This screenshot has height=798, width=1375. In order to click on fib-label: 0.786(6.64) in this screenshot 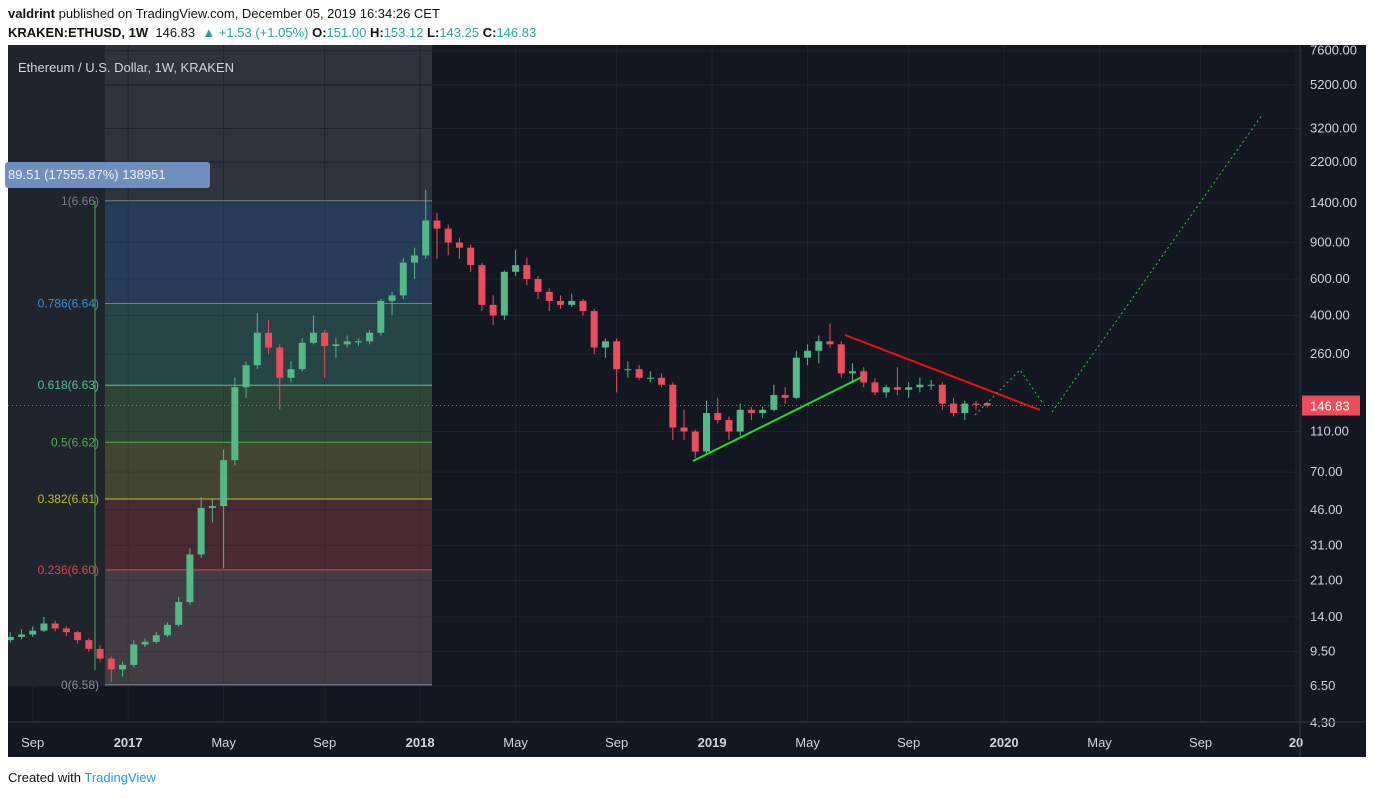, I will do `click(68, 303)`.